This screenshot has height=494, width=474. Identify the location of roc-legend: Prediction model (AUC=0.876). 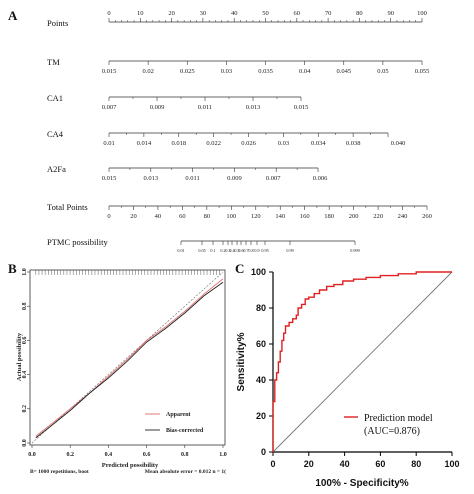
(388, 425).